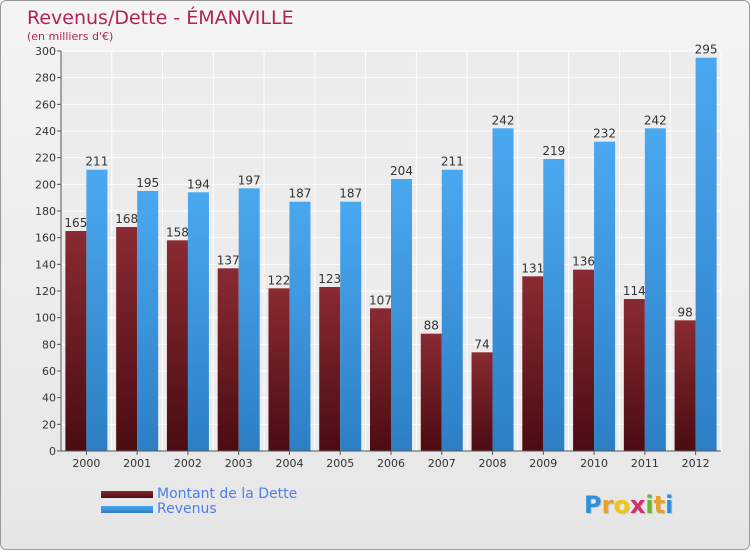  I want to click on y-tick-label: 100, so click(45, 318).